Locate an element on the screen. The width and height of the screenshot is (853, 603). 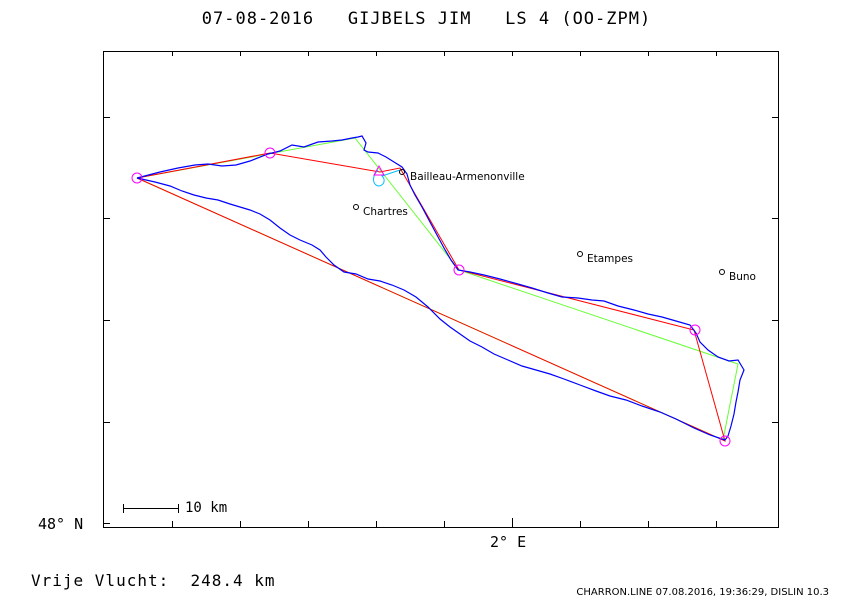
bottom-ticks is located at coordinates (444, 522).